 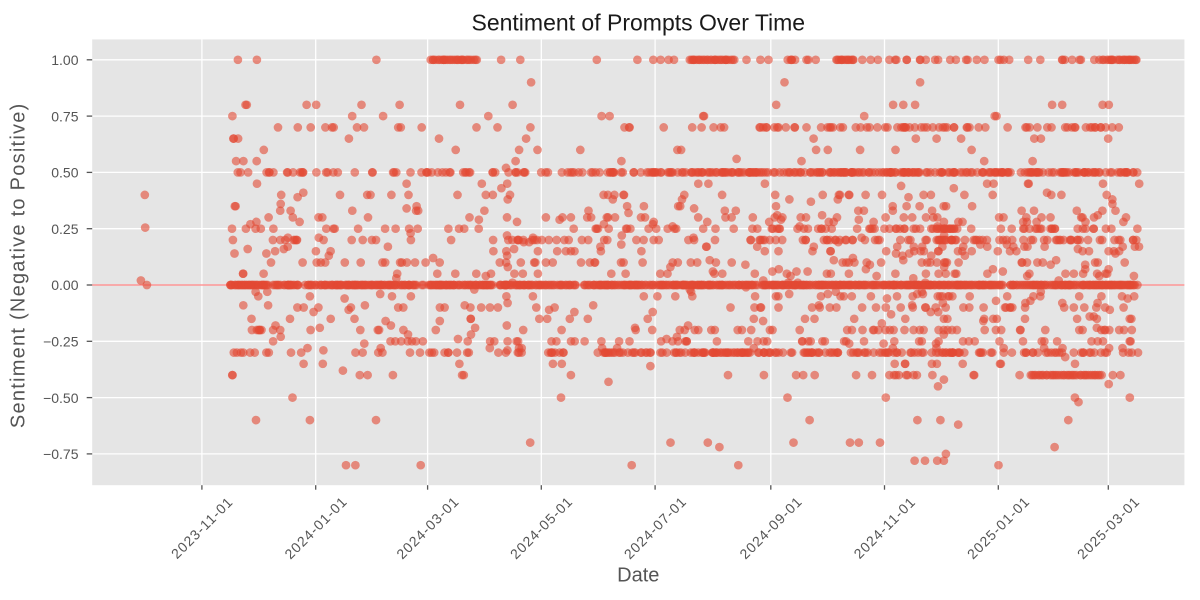 What do you see at coordinates (64, 285) in the screenshot?
I see `svg-text: 0.00` at bounding box center [64, 285].